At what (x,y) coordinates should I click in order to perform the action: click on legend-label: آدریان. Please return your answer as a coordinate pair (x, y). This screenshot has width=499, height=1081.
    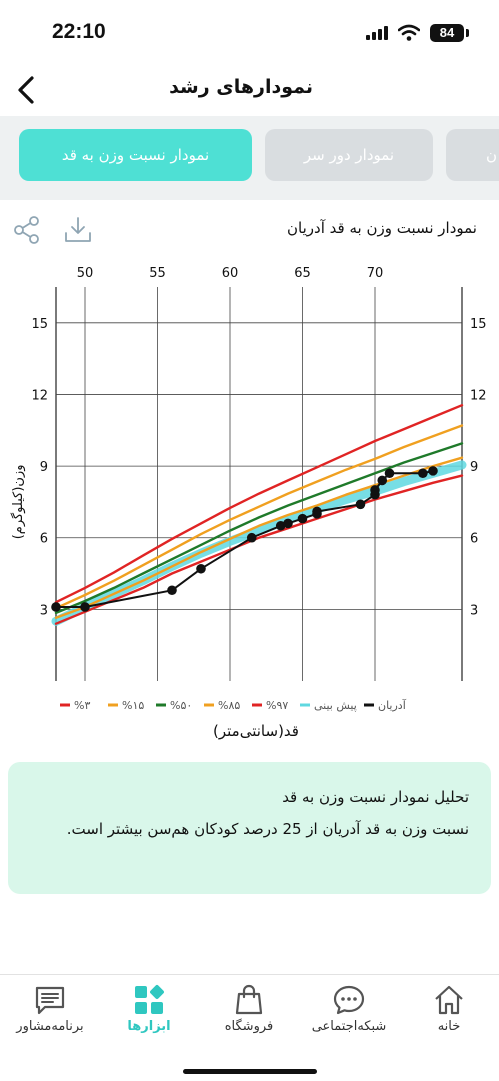
    Looking at the image, I should click on (392, 705).